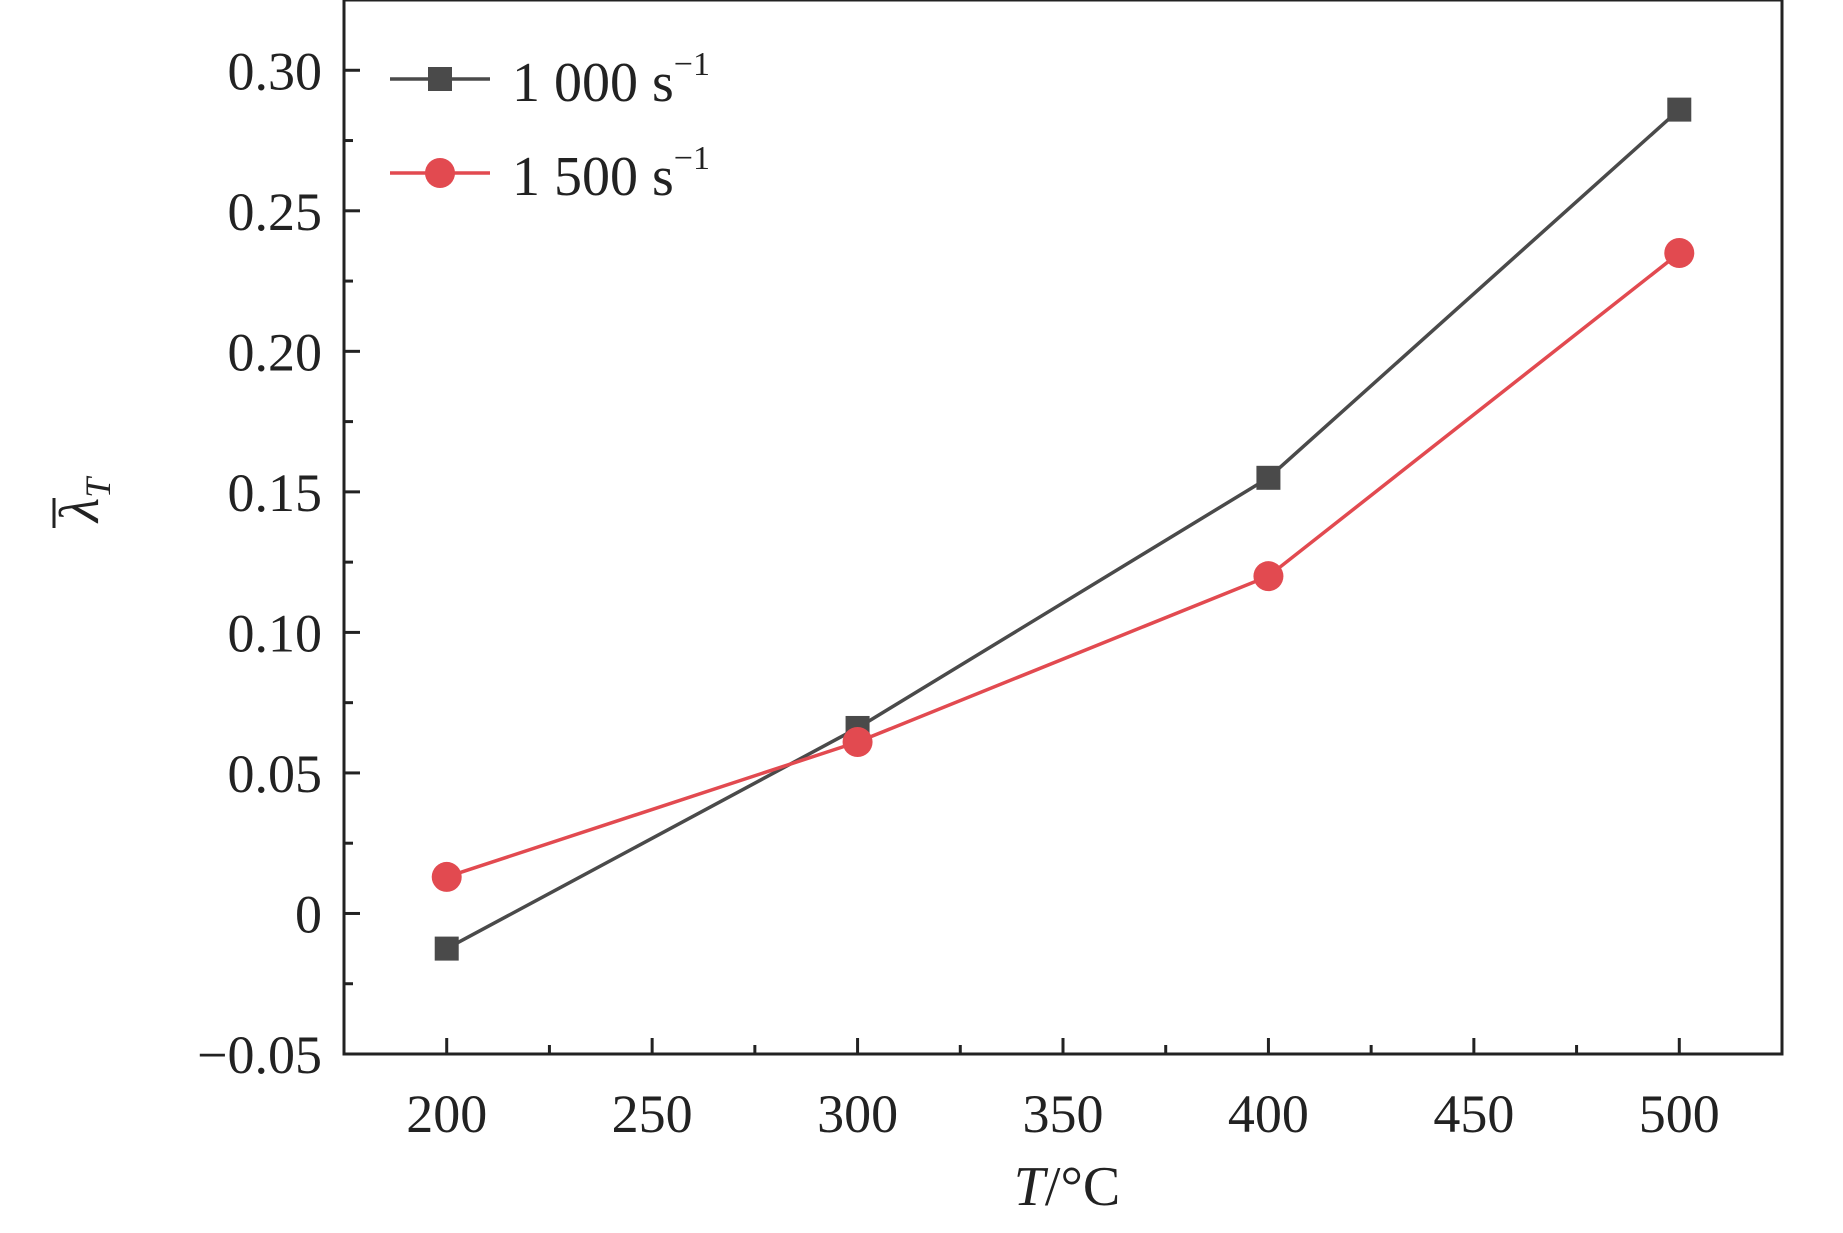 The width and height of the screenshot is (1843, 1233). I want to click on legend-label-text: 1 000 s, so click(593, 83).